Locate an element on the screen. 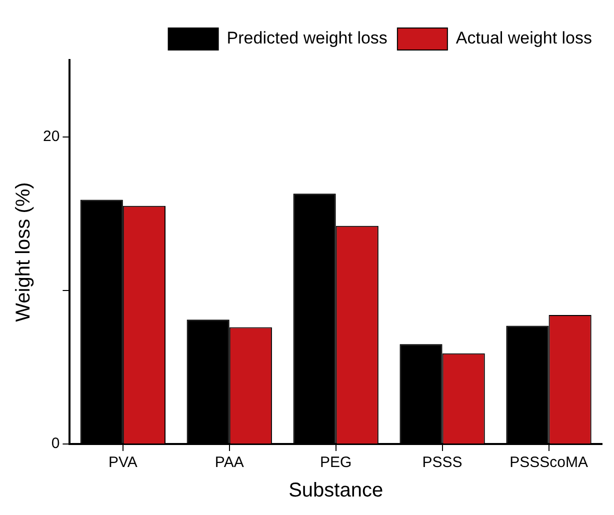 The width and height of the screenshot is (614, 515). legend-label: Predicted weight loss is located at coordinates (307, 38).